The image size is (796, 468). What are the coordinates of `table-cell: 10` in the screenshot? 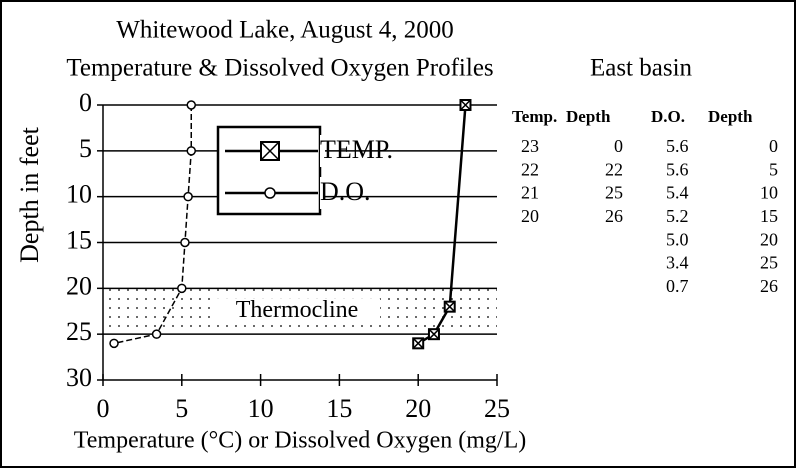 It's located at (769, 193).